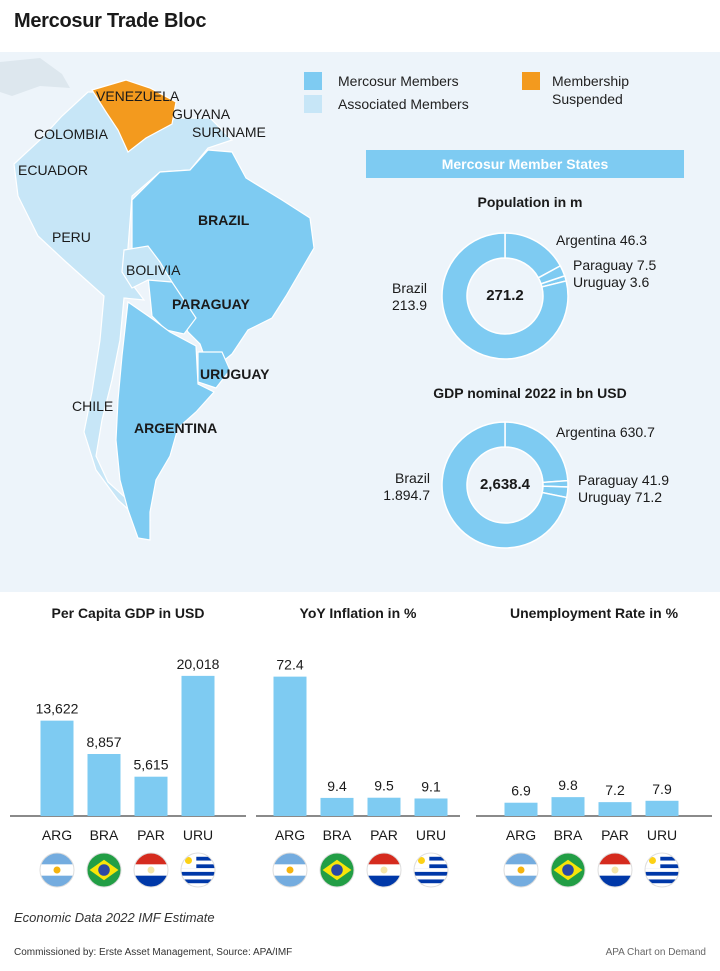 This screenshot has height=971, width=720. What do you see at coordinates (615, 870) in the screenshot?
I see `unemployment-flag-par-icon` at bounding box center [615, 870].